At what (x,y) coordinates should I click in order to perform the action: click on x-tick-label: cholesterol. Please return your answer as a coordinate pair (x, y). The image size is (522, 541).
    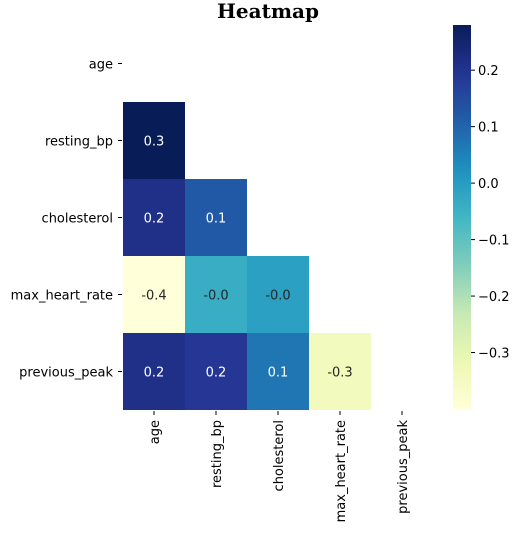
    Looking at the image, I should click on (279, 455).